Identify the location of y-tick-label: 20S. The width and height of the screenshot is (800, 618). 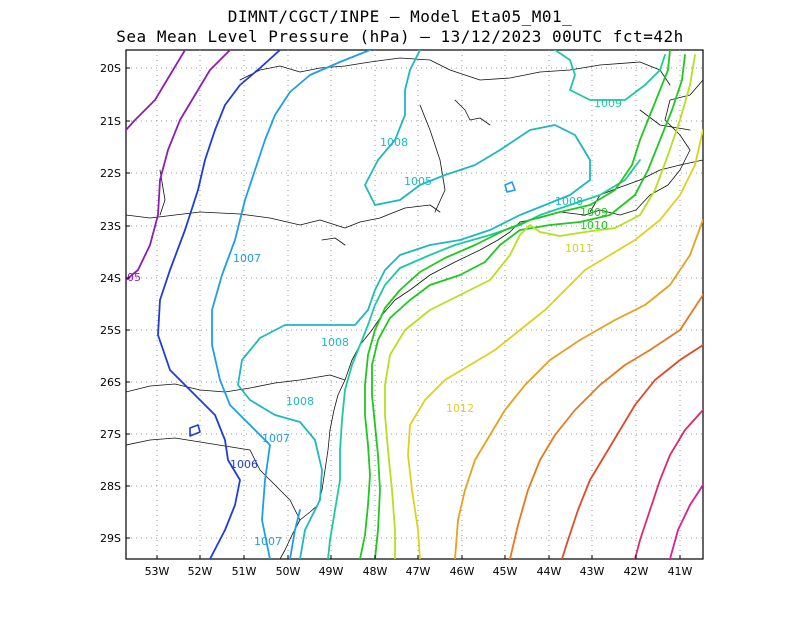
(110, 68).